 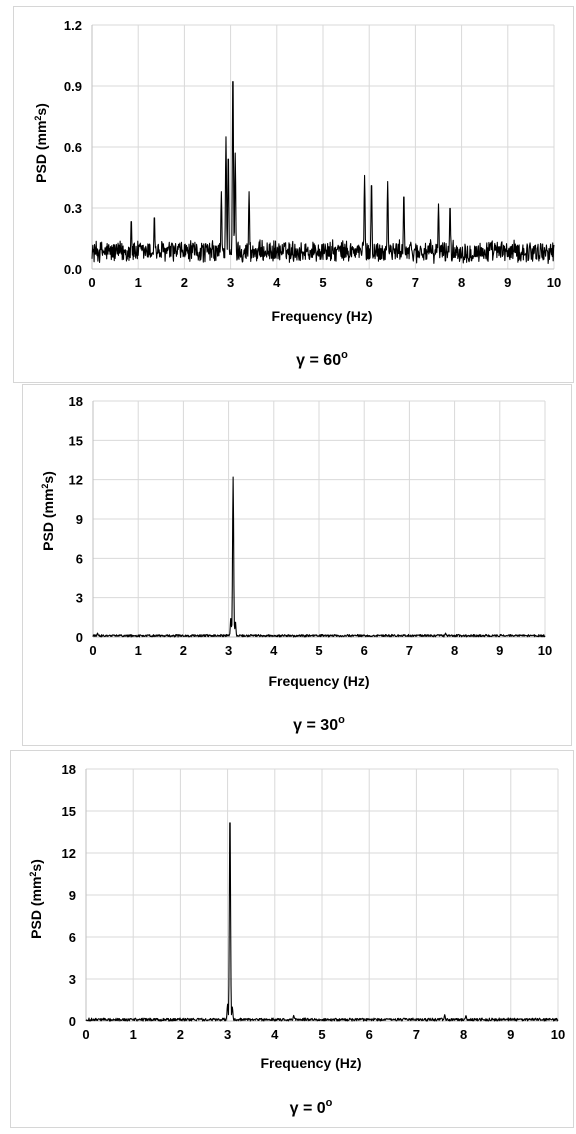 I want to click on y-tick-label: 1.2, so click(x=73, y=25).